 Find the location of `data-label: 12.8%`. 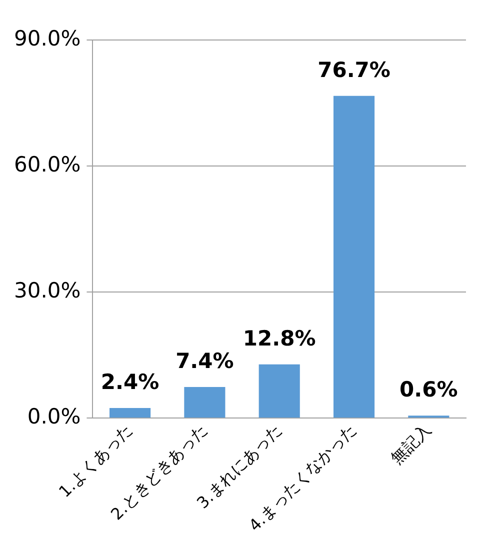

data-label: 12.8% is located at coordinates (279, 338).